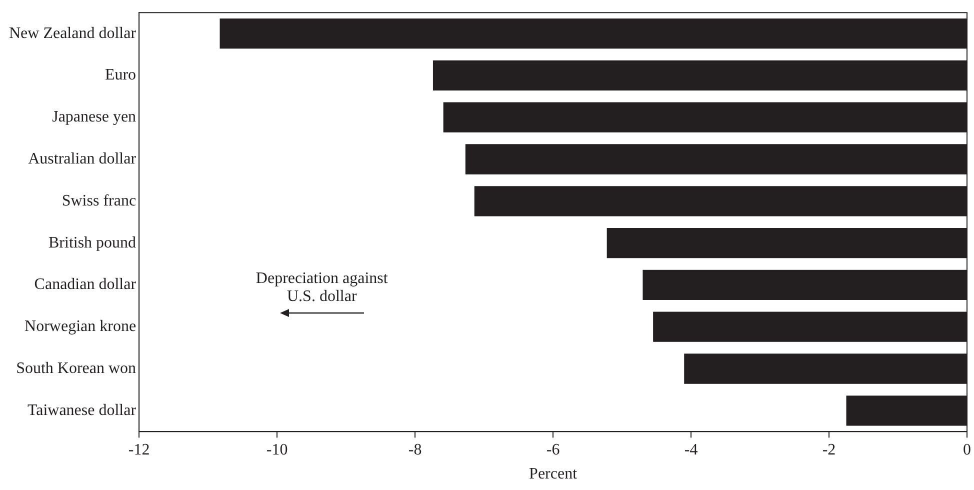 Image resolution: width=974 pixels, height=490 pixels. Describe the element at coordinates (967, 449) in the screenshot. I see `x-tick-label: 0` at that location.